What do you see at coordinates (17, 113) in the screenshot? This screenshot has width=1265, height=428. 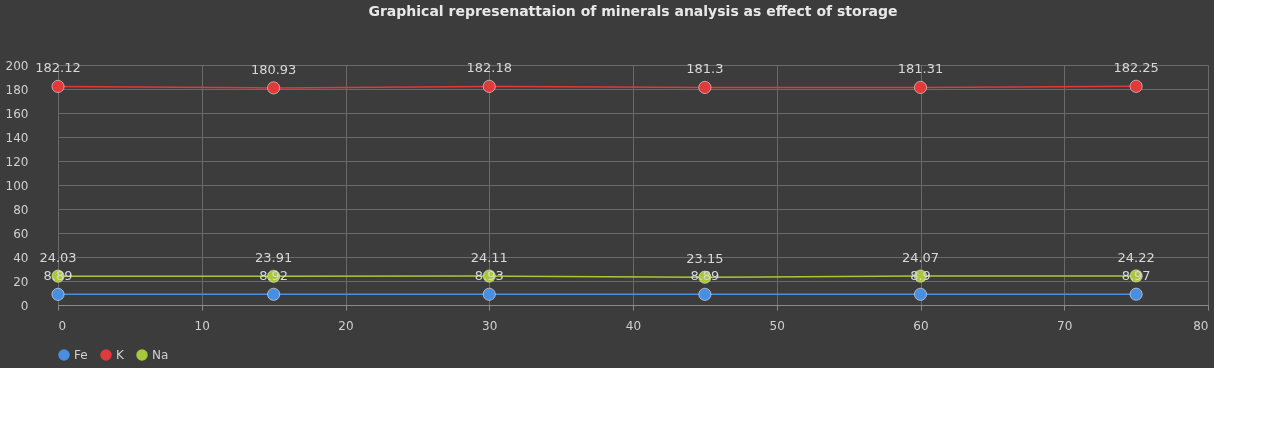 I see `y-tick-label: 160` at bounding box center [17, 113].